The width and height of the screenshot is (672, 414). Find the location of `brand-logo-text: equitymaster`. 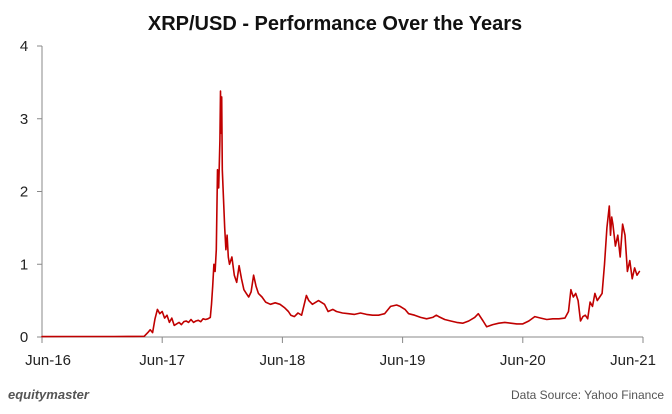

brand-logo-text: equitymaster is located at coordinates (49, 394).